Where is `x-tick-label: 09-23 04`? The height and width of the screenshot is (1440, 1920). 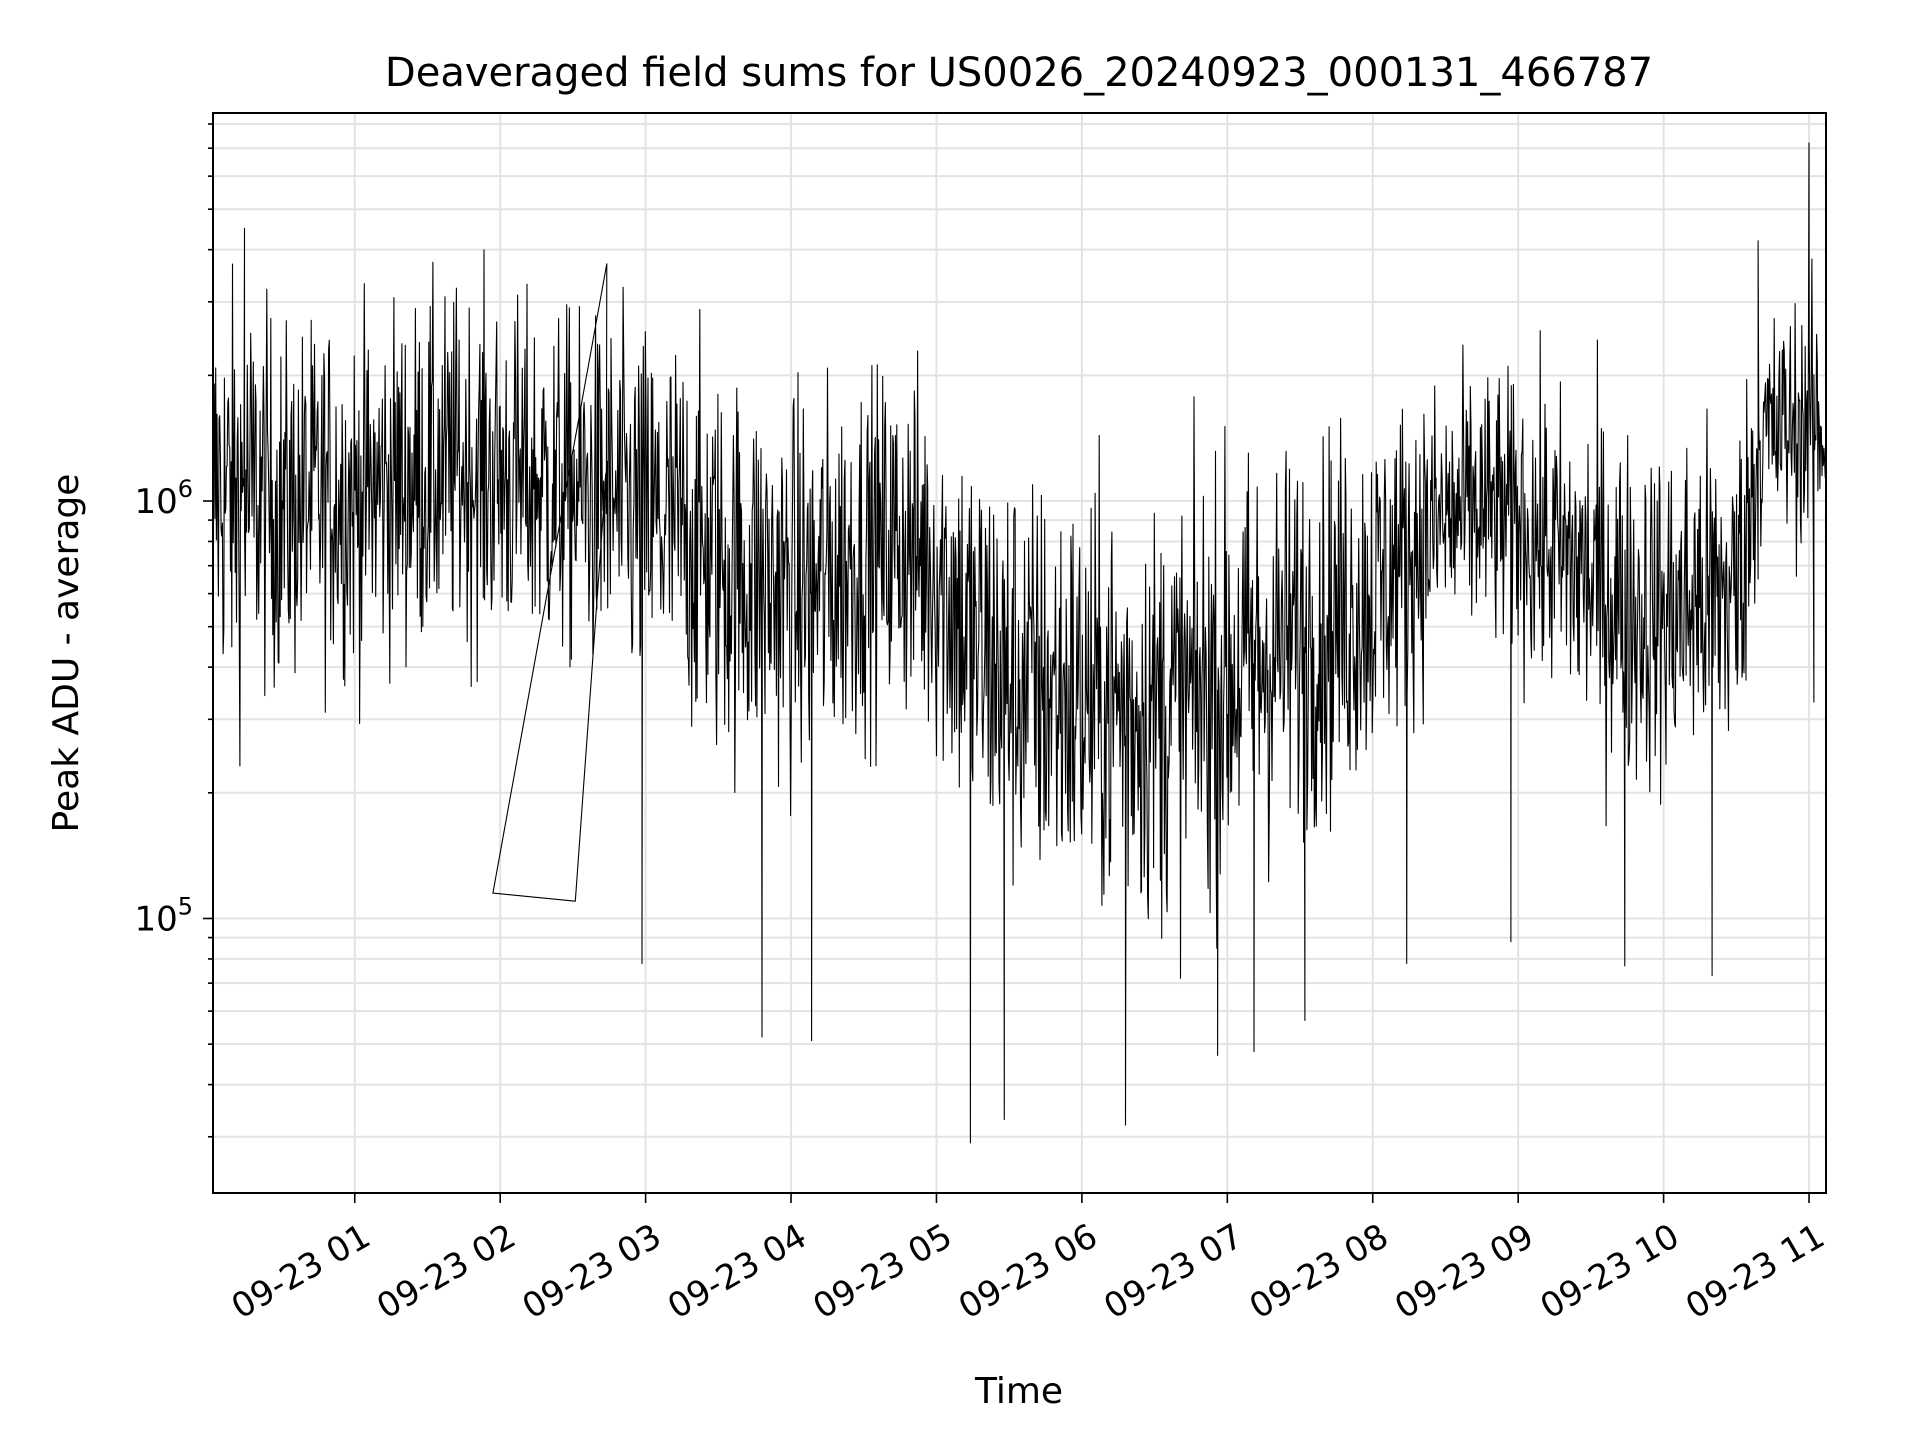 x-tick-label: 09-23 04 is located at coordinates (737, 1271).